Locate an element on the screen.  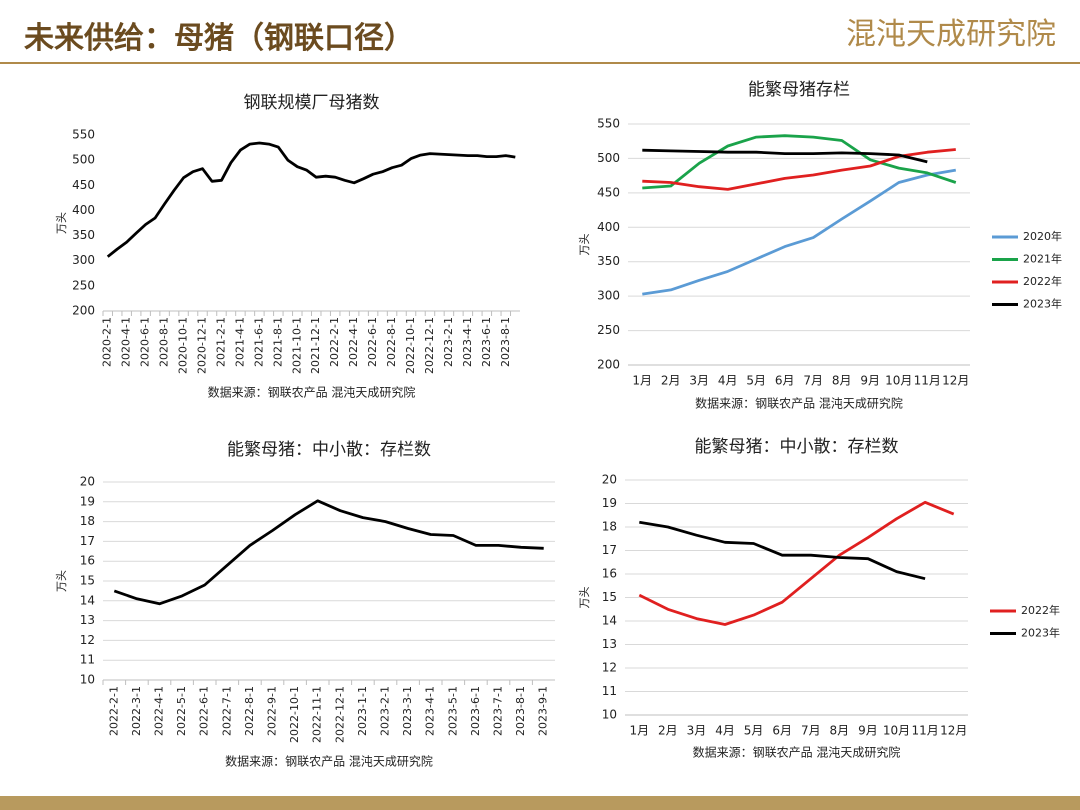
x-tick-label: 2022-5-1 is located at coordinates (181, 711).